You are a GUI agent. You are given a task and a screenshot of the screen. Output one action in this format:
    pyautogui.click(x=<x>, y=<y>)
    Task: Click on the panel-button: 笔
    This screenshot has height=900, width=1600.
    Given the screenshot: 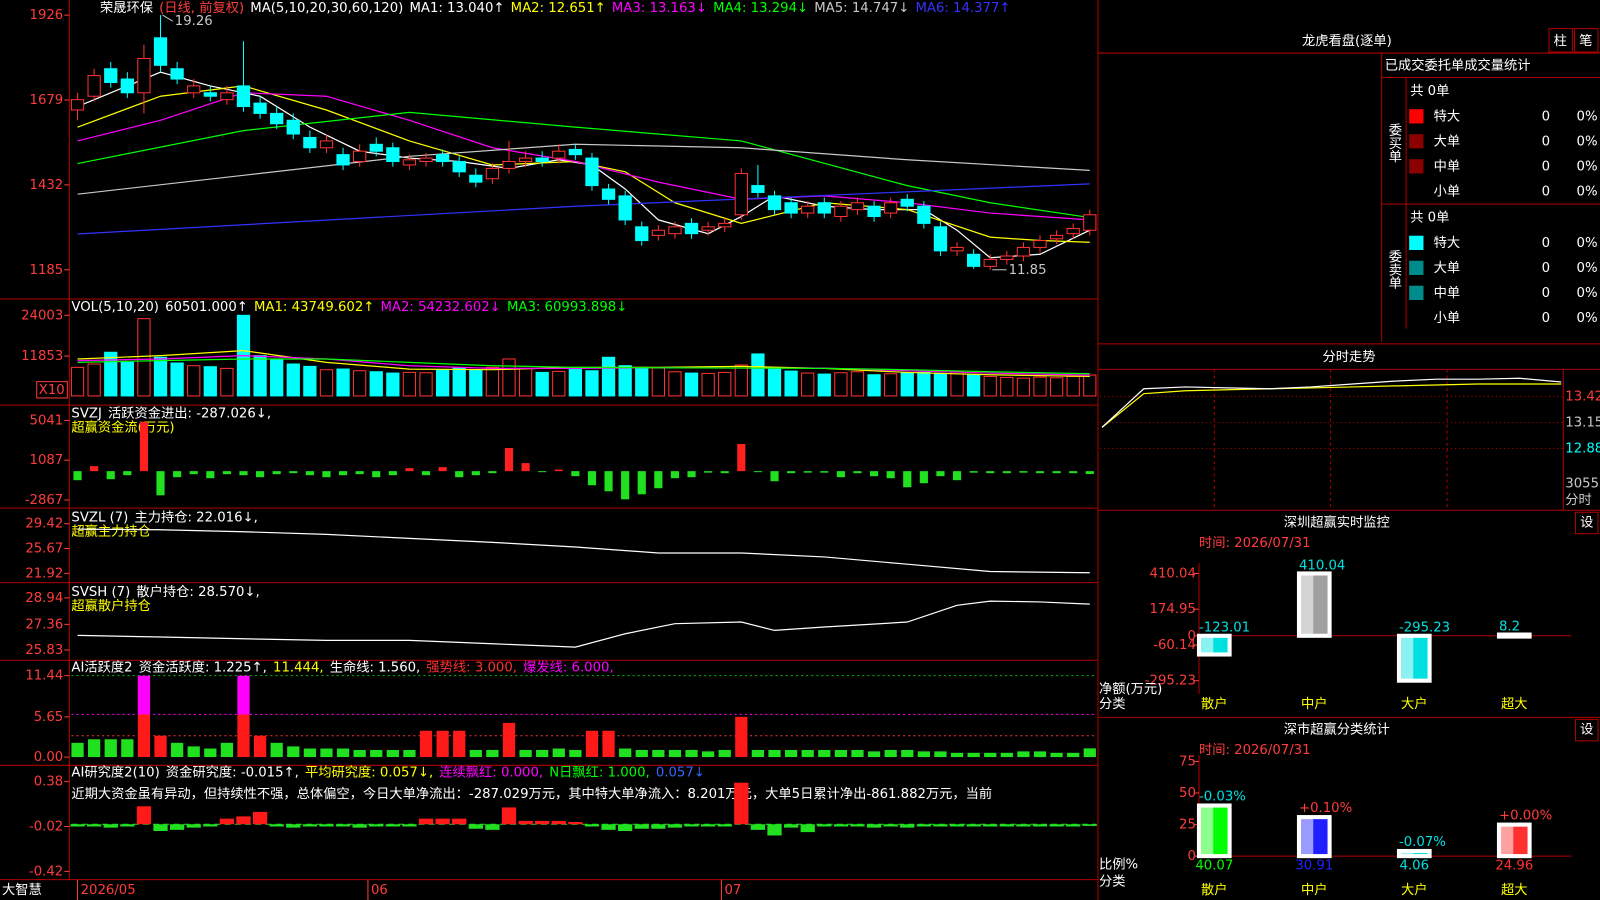 What is the action you would take?
    pyautogui.click(x=1585, y=41)
    